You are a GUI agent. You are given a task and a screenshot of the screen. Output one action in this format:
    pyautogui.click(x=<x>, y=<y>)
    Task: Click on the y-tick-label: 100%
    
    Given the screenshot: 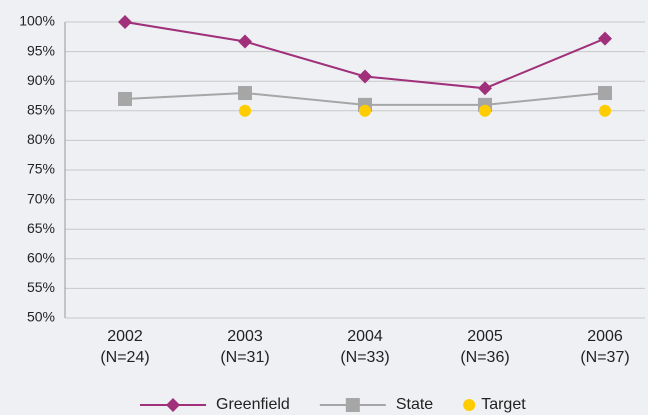 What is the action you would take?
    pyautogui.click(x=37, y=21)
    